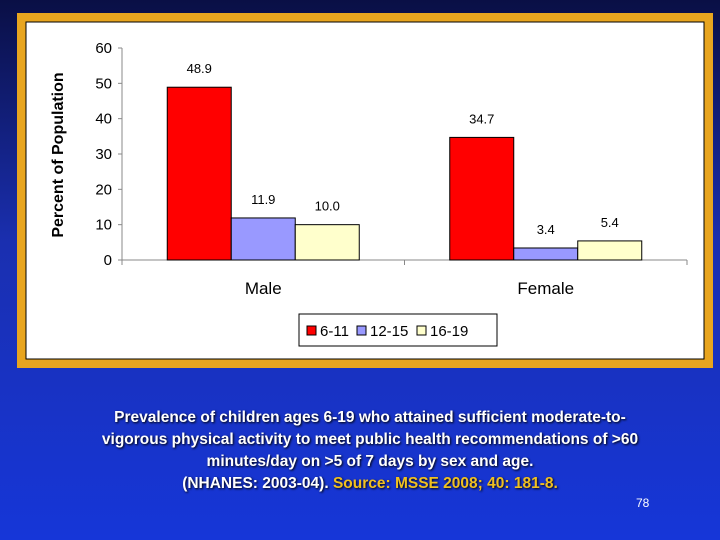  I want to click on data-label: 10.0, so click(327, 206).